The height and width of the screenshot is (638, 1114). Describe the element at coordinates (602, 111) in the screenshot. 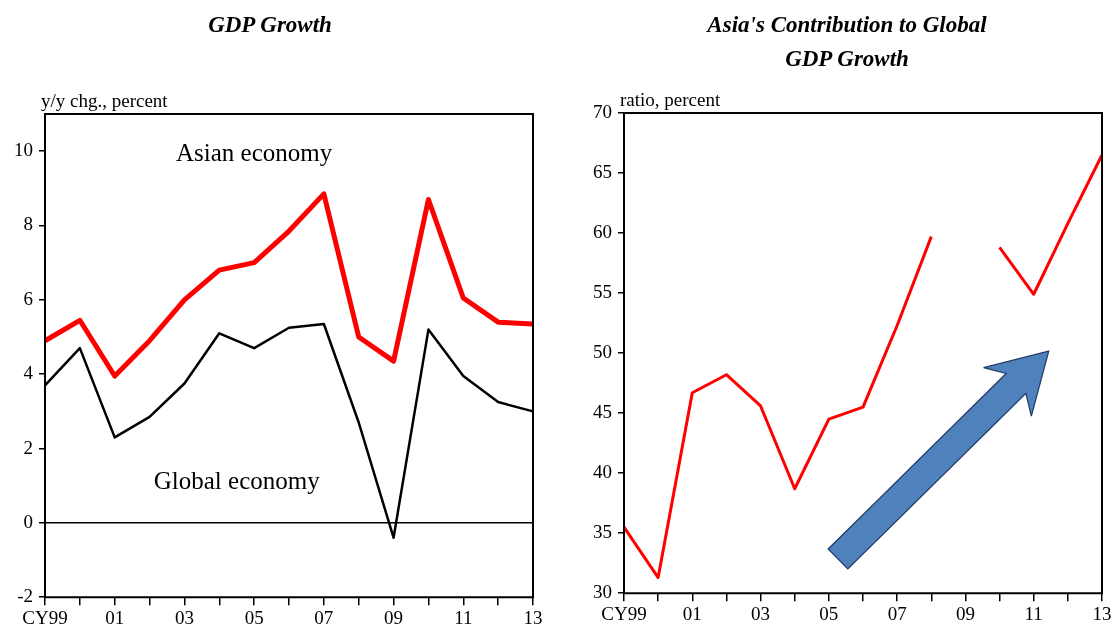

I see `y-tick-label: 70` at that location.